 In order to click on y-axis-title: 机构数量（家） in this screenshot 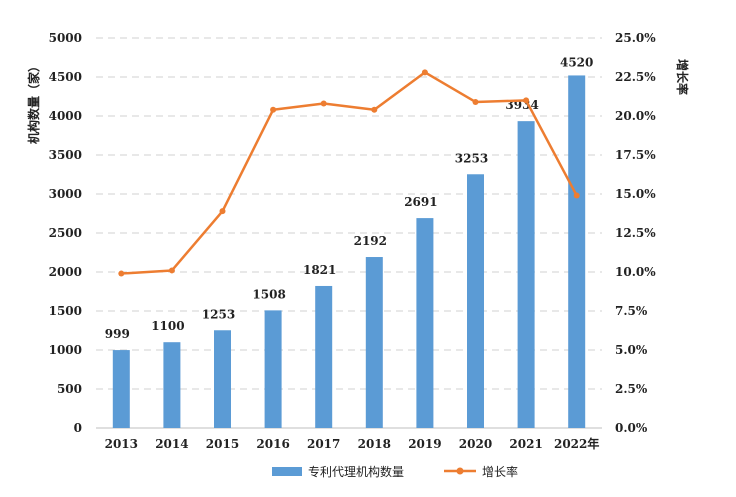, I will do `click(33, 102)`.